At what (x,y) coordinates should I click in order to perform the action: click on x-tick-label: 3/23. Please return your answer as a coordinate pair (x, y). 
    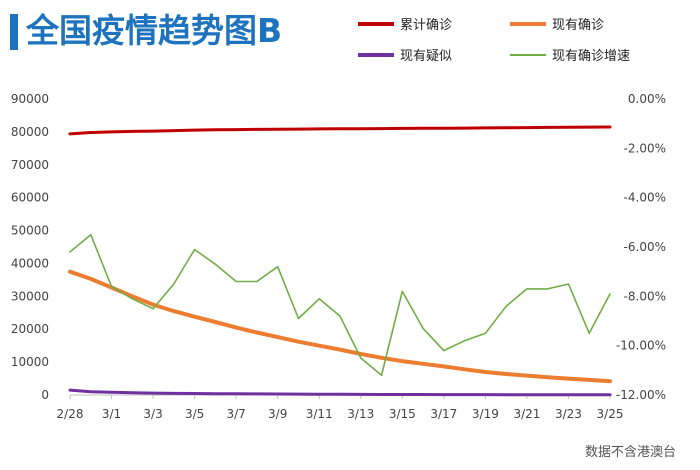
    Looking at the image, I should click on (568, 414).